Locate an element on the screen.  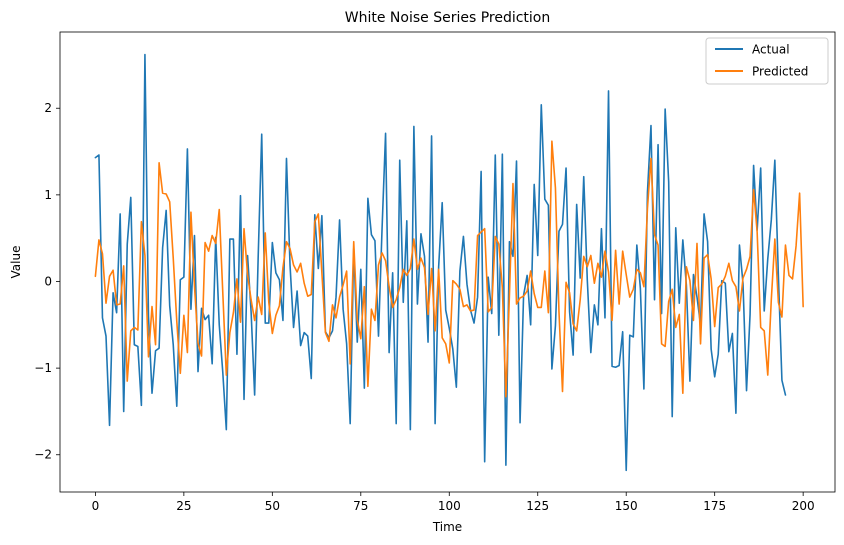
legend-label-actual: Actual is located at coordinates (771, 50).